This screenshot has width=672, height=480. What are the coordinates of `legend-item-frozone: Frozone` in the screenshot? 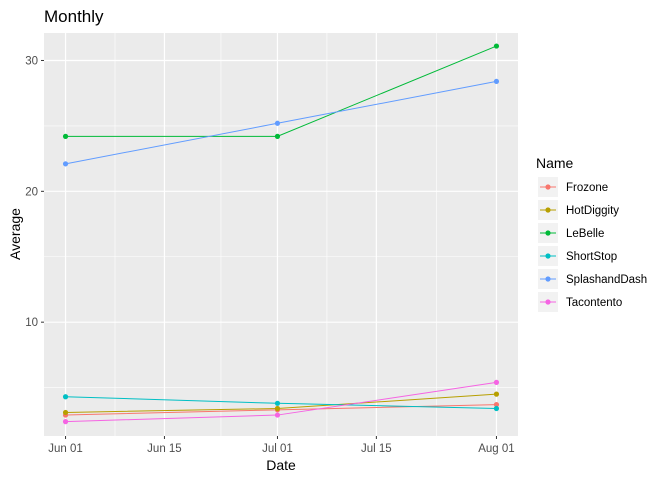 It's located at (573, 187).